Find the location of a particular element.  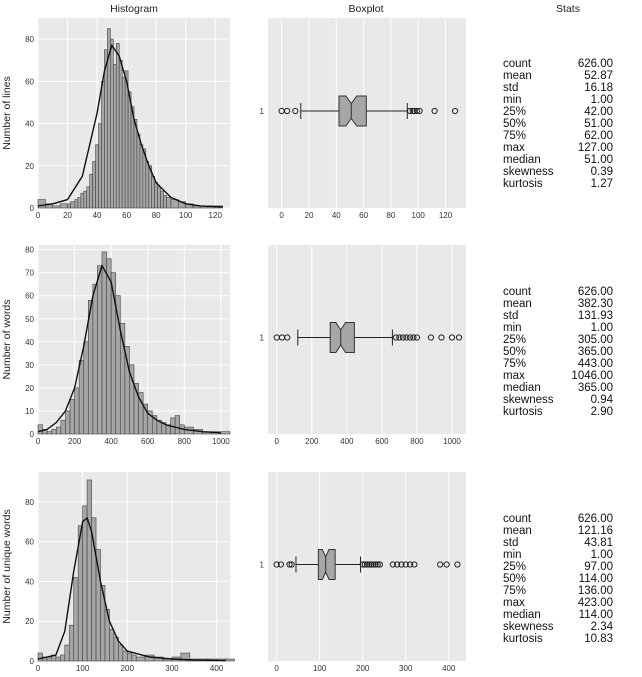

stat-row: kurtosis 10.83 is located at coordinates (558, 639).